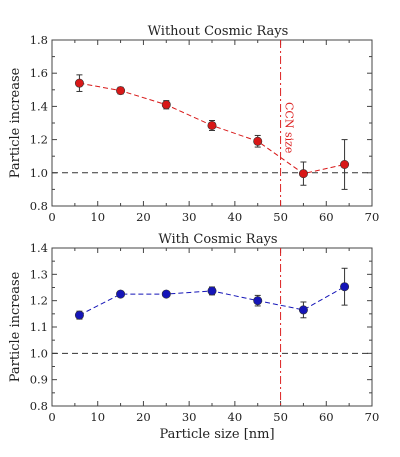 This screenshot has height=457, width=400. What do you see at coordinates (217, 239) in the screenshot?
I see `chart-title: With Cosmic Rays` at bounding box center [217, 239].